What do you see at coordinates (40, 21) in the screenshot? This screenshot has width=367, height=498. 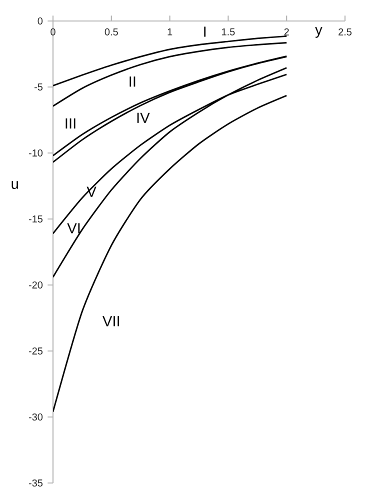 I see `y-tick-label: 0` at bounding box center [40, 21].